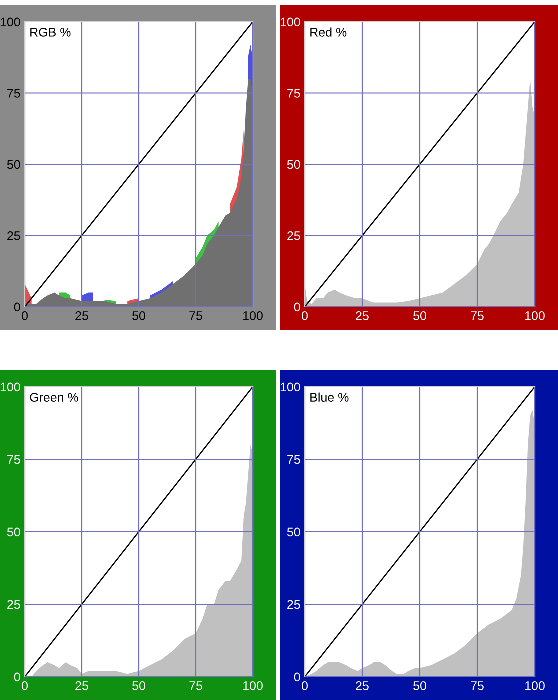 The width and height of the screenshot is (558, 700). Describe the element at coordinates (328, 32) in the screenshot. I see `chart-title: Red %` at that location.